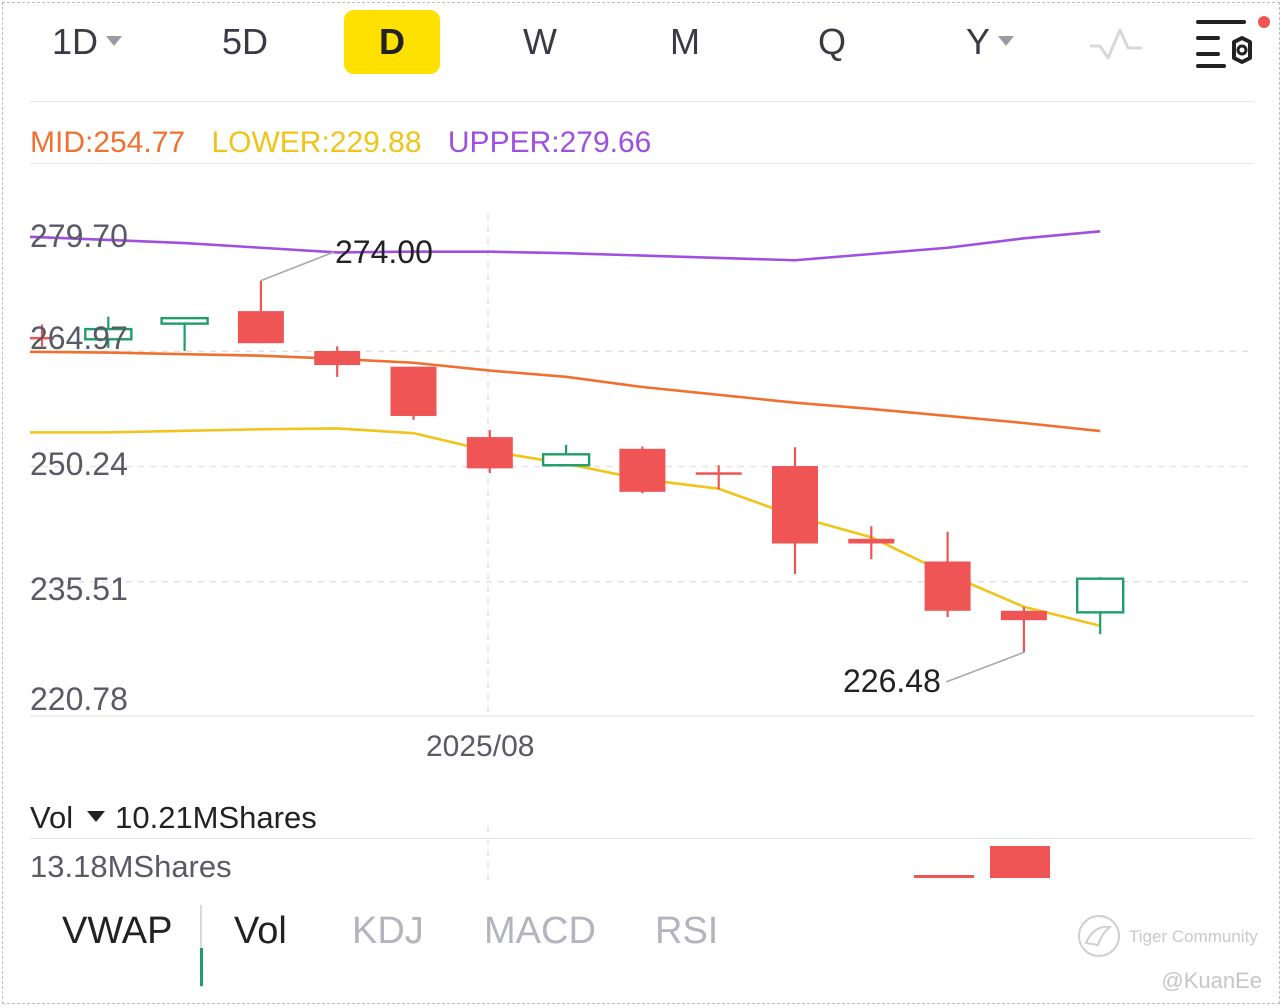 This screenshot has width=1284, height=1008. I want to click on active-indicator-marker, so click(201, 967).